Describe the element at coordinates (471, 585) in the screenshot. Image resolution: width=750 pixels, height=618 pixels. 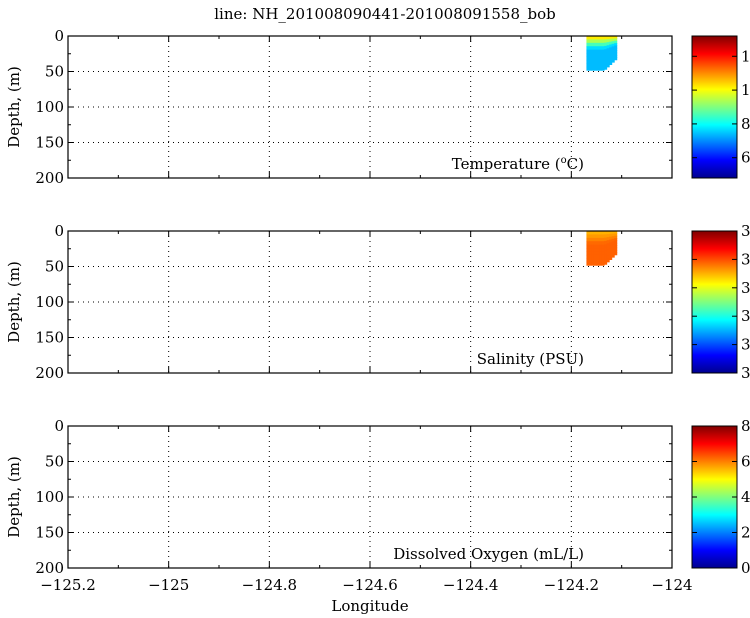
I see `x-tick-label: −124.4` at that location.